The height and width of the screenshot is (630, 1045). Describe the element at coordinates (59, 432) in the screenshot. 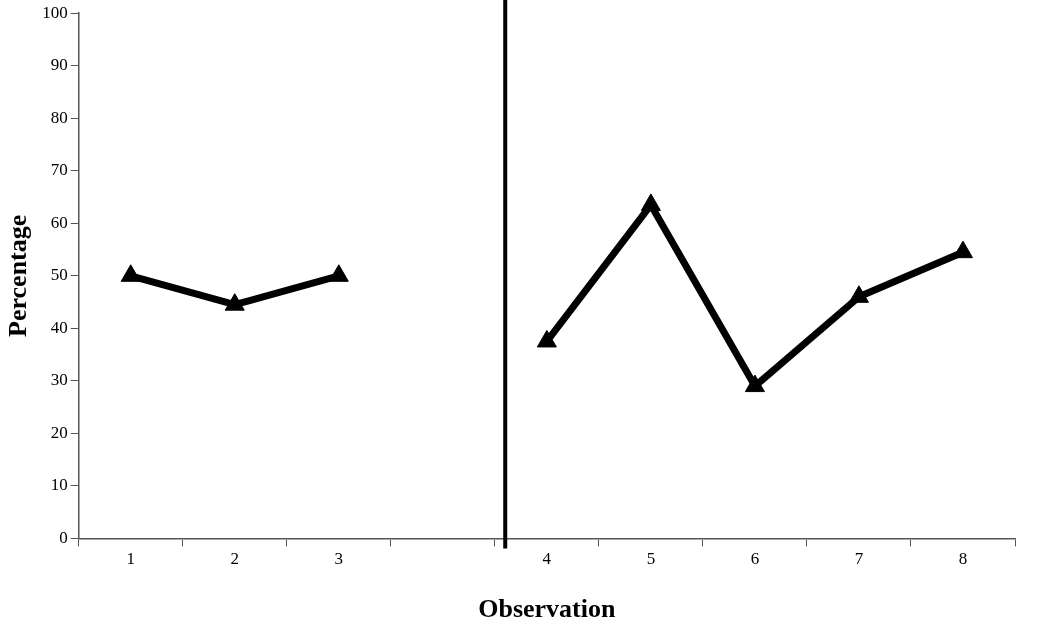

I see `y-tick-label: 20` at that location.